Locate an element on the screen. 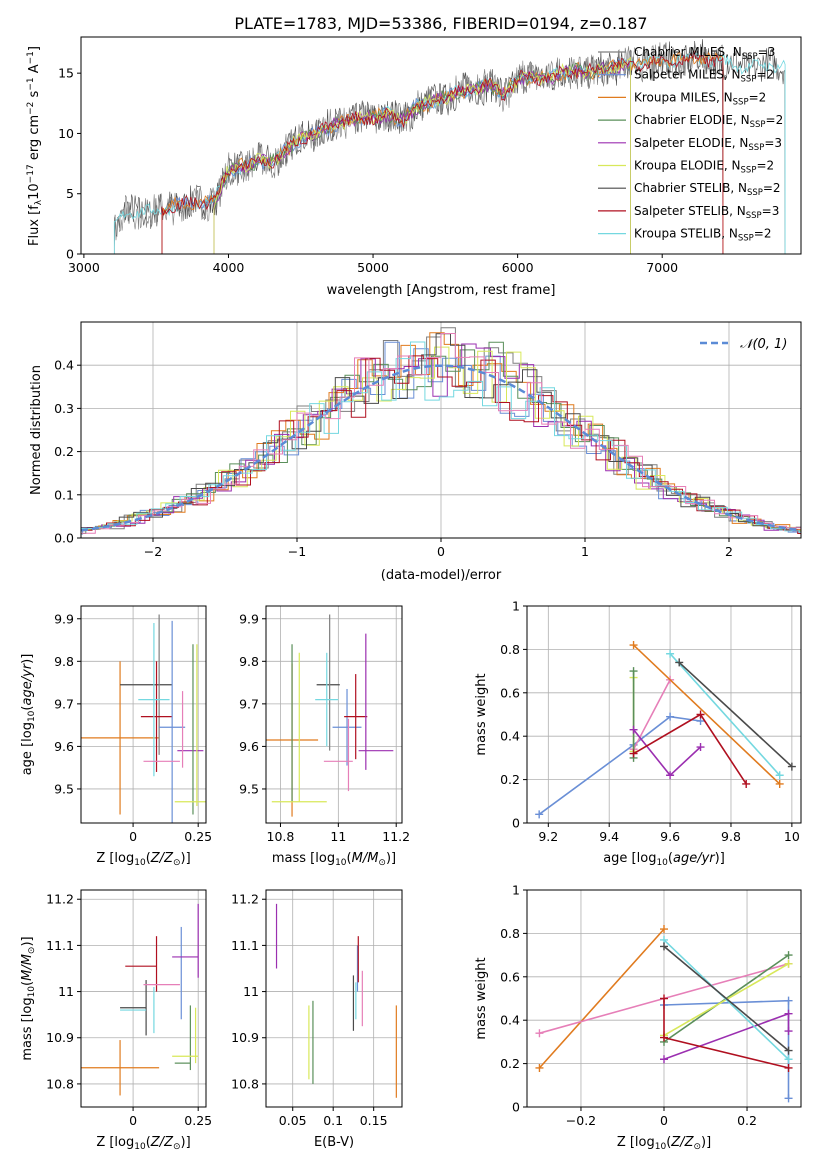 This screenshot has width=819, height=1170. y-tick-label: 0.4 is located at coordinates (510, 736).